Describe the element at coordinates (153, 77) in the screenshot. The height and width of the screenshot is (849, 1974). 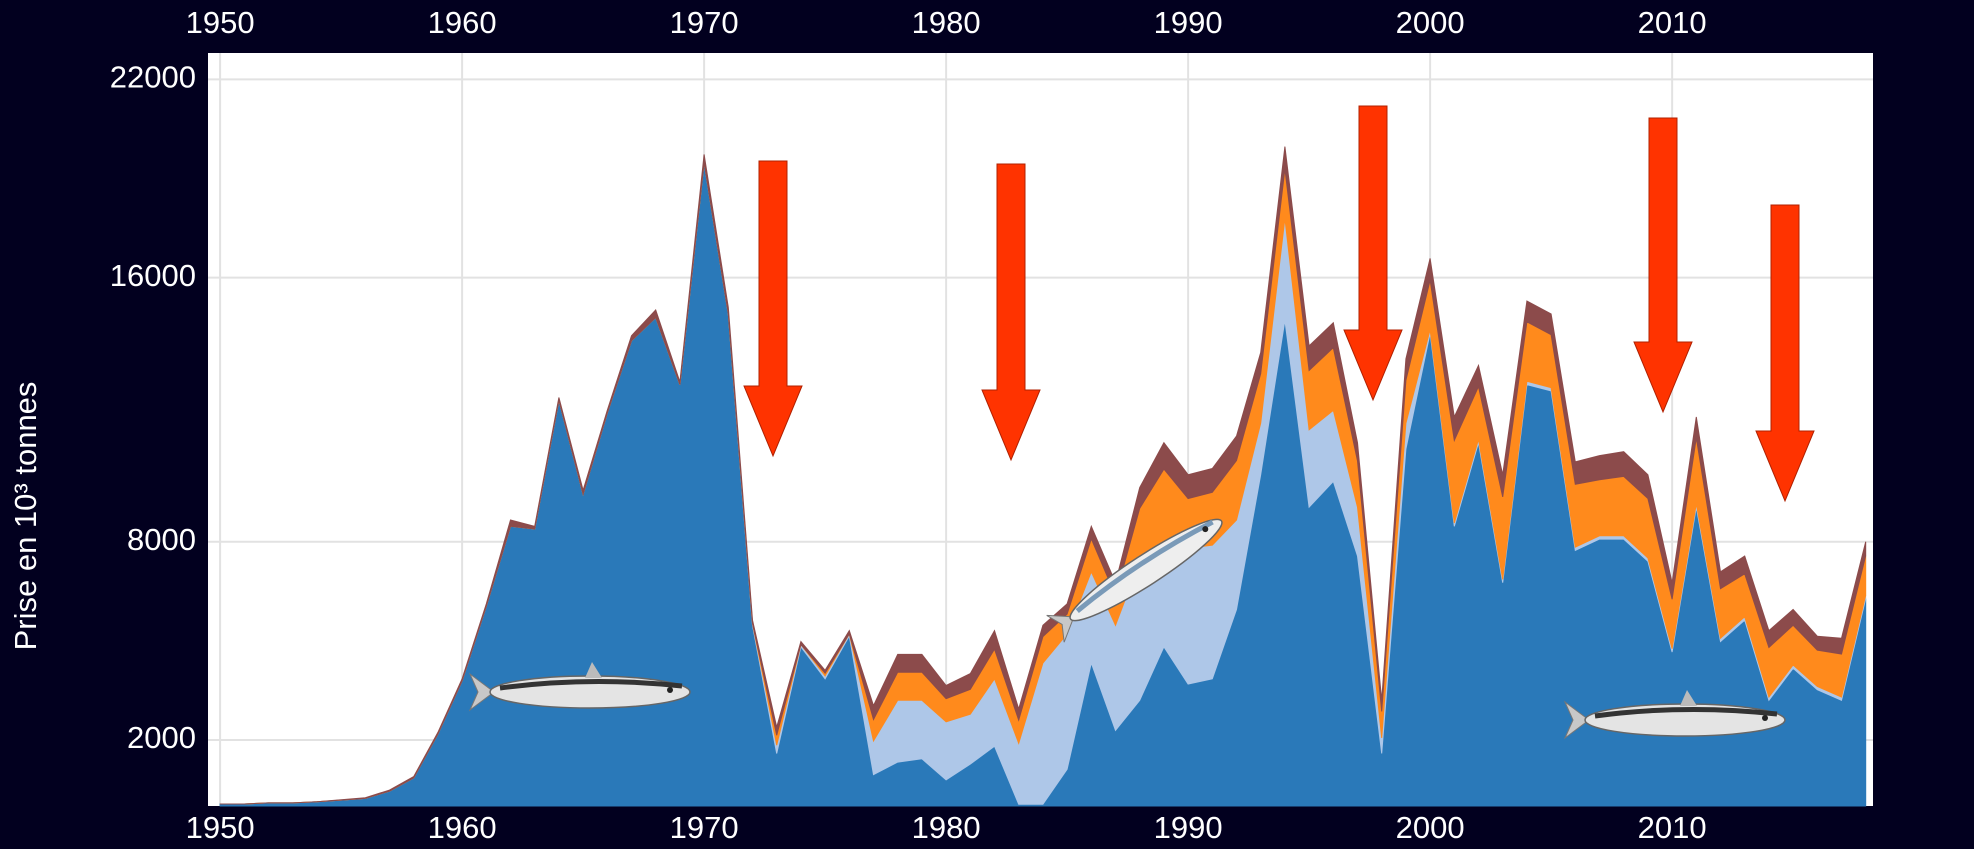
I see `y-tick-label: 22000` at that location.